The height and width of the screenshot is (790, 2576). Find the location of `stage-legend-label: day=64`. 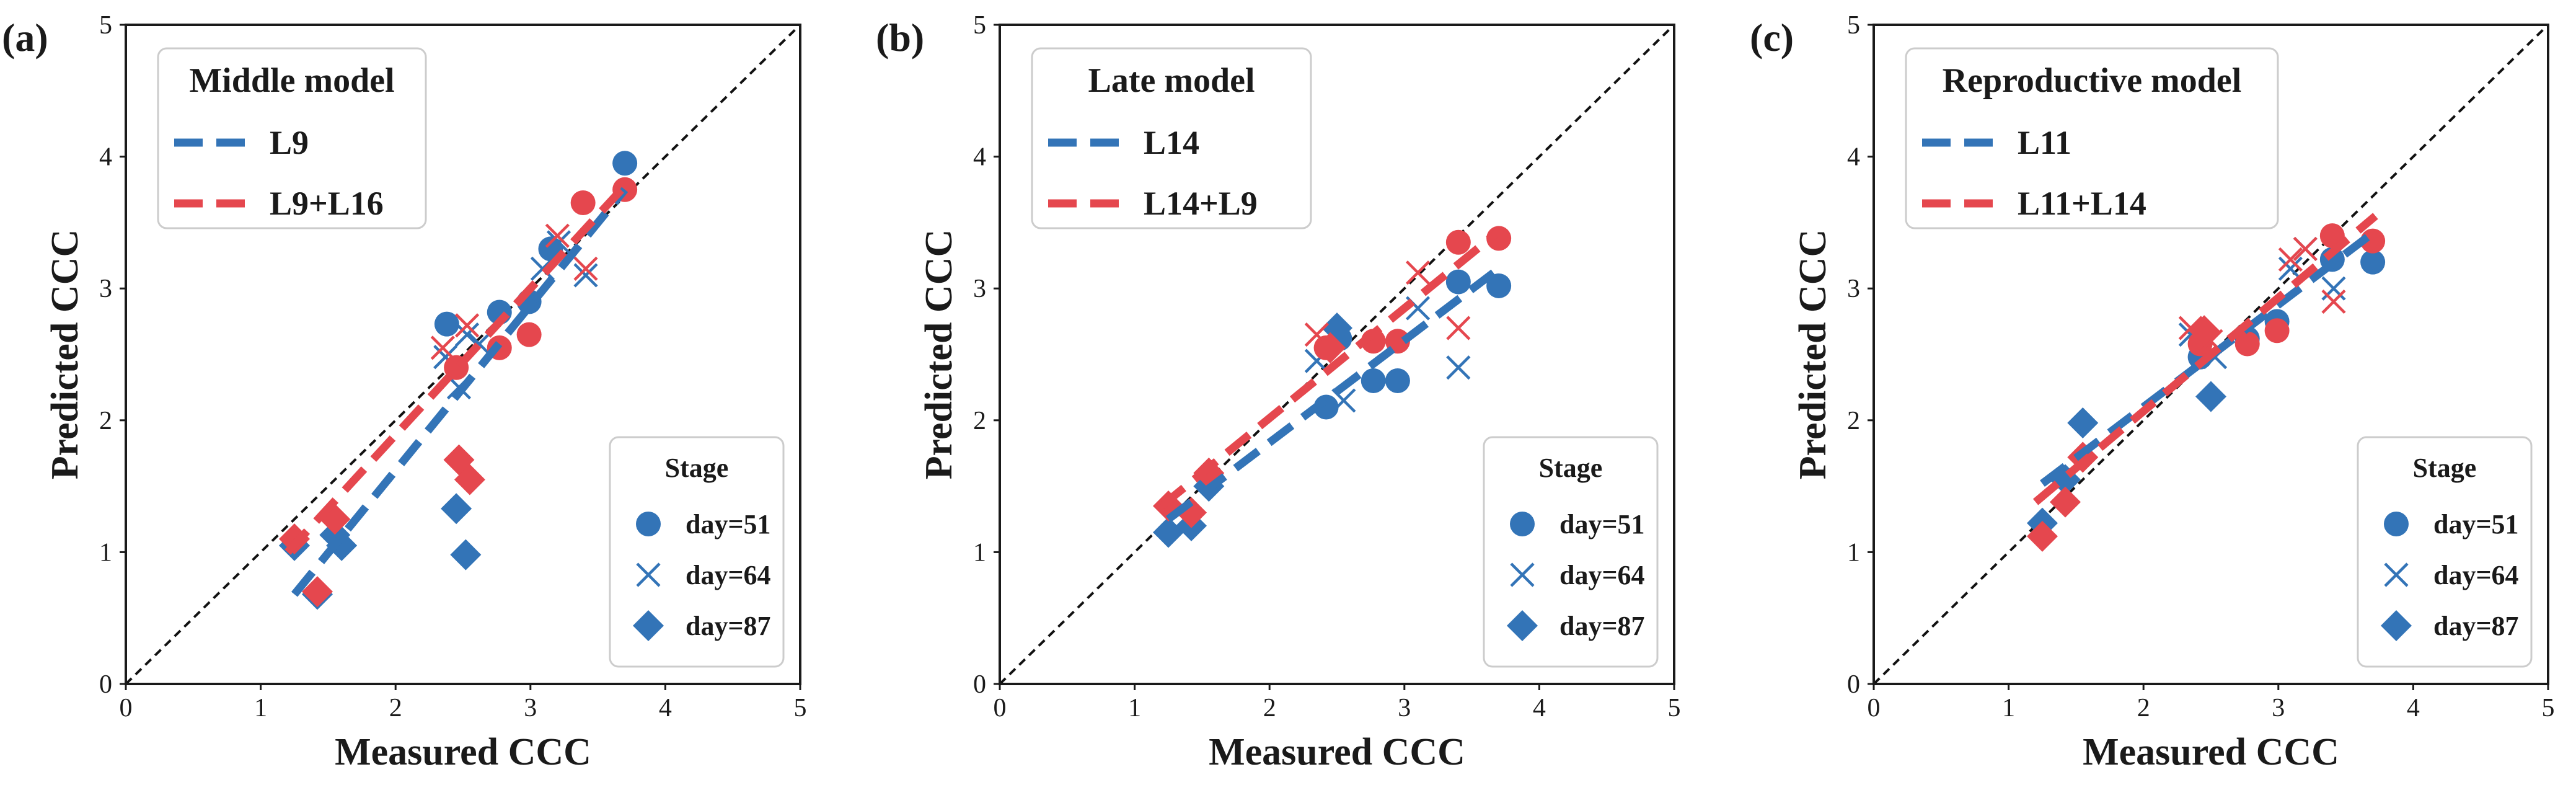

stage-legend-label: day=64 is located at coordinates (1602, 575).